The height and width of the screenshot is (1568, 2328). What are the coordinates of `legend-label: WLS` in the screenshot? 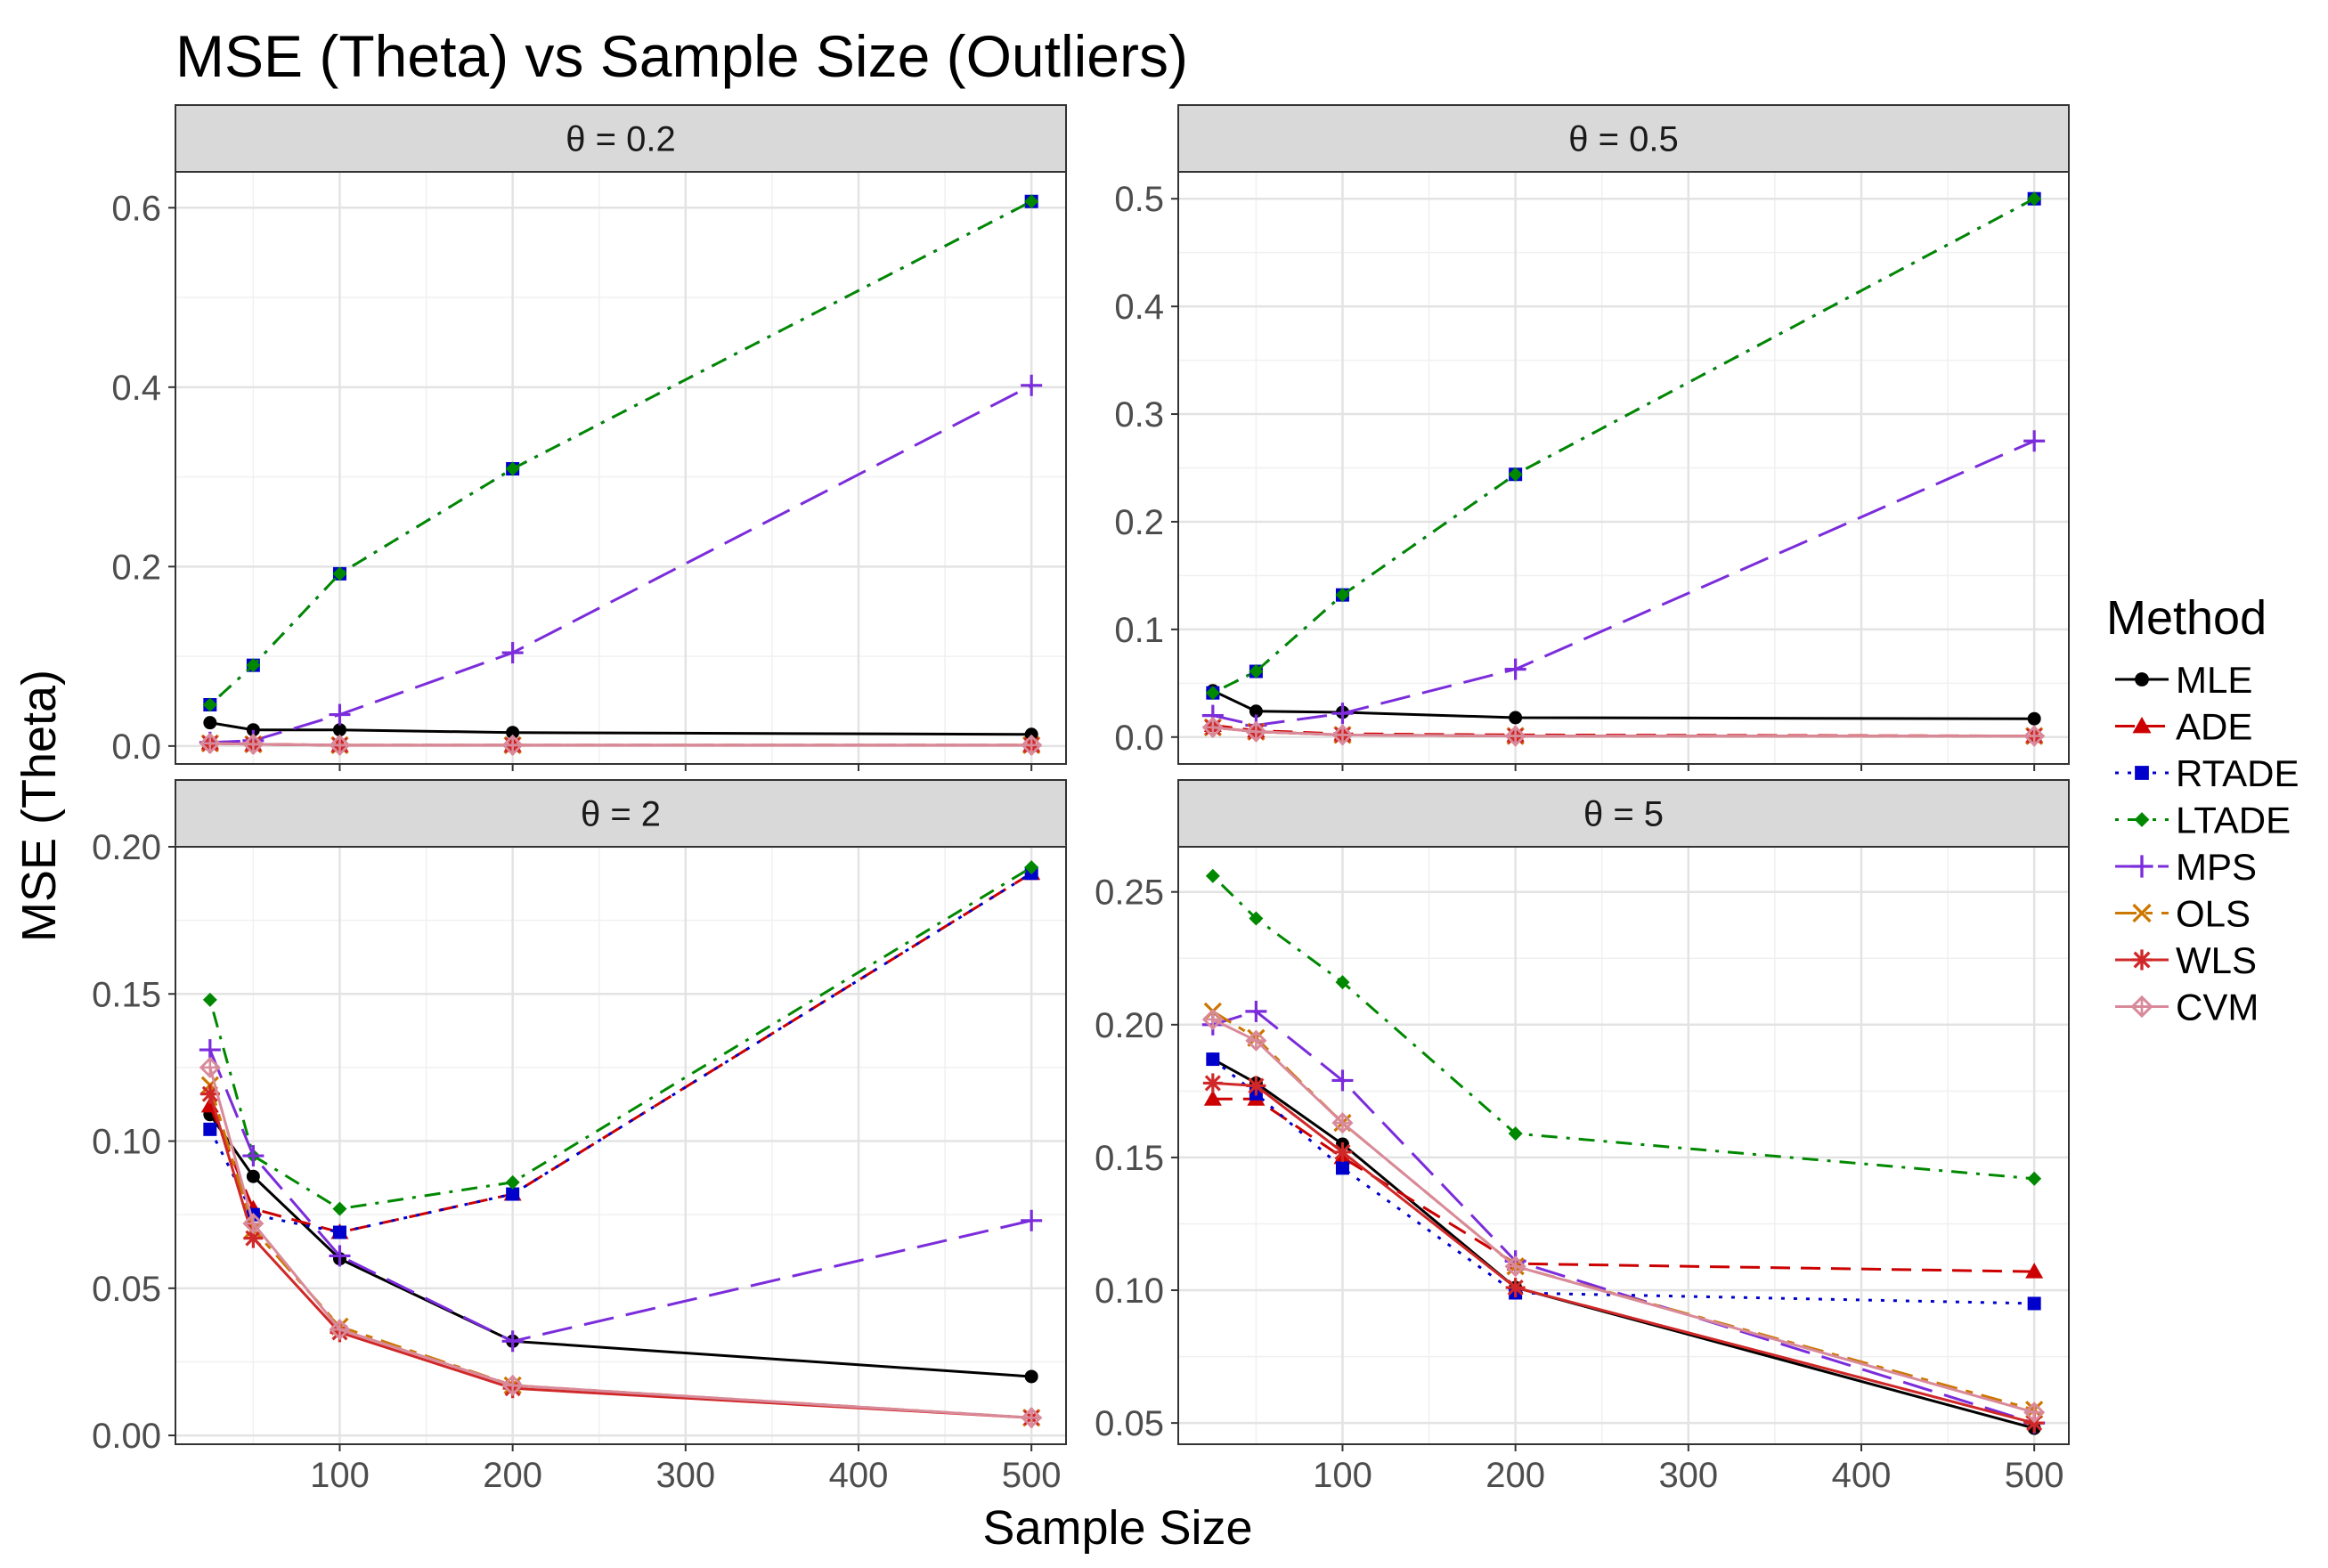 It's located at (2216, 960).